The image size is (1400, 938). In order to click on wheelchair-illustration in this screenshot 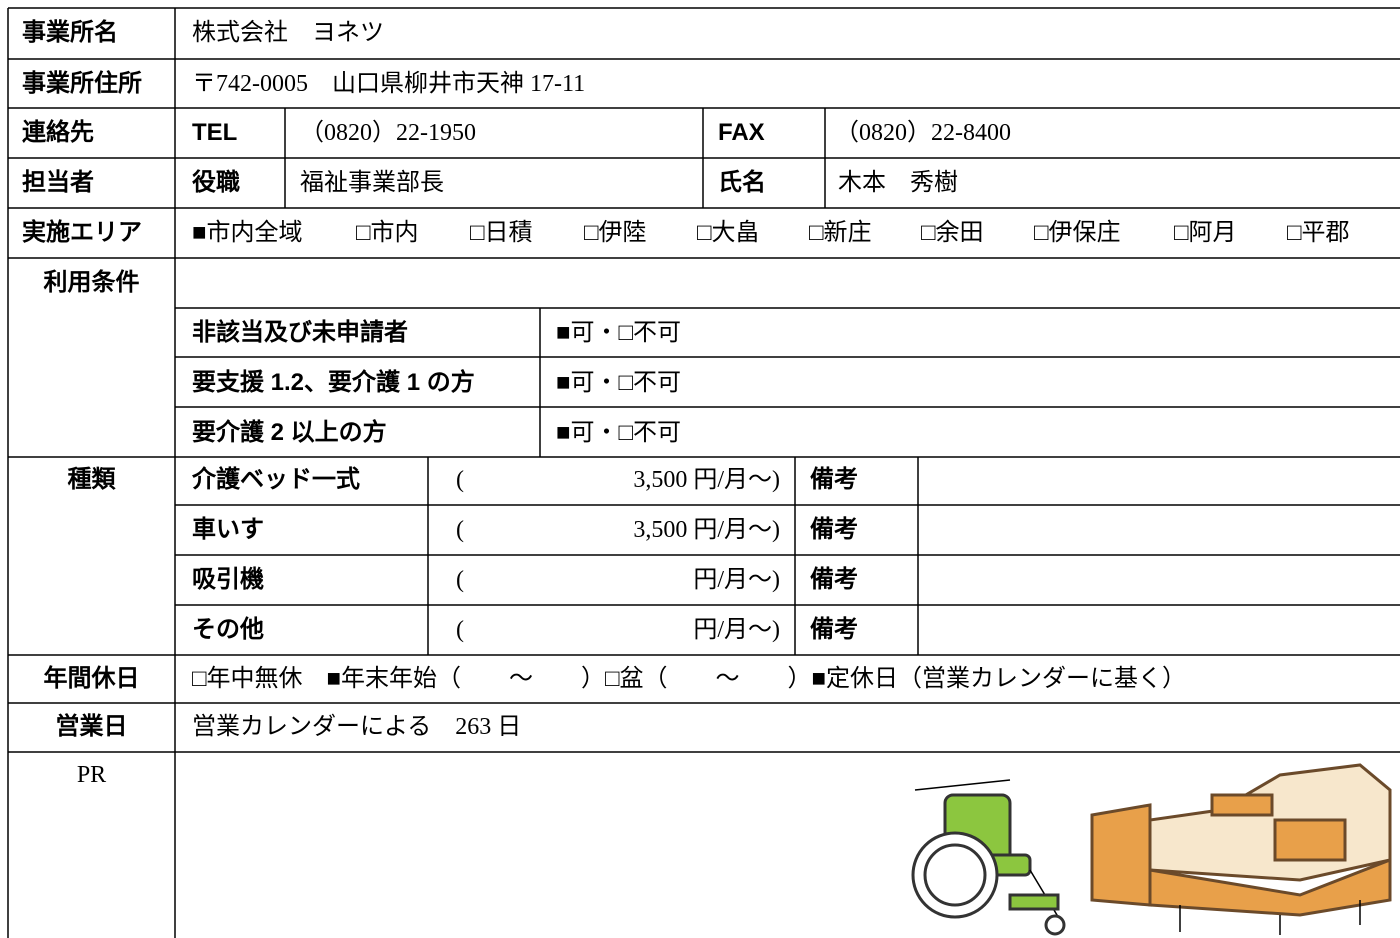, I will do `click(988, 857)`.